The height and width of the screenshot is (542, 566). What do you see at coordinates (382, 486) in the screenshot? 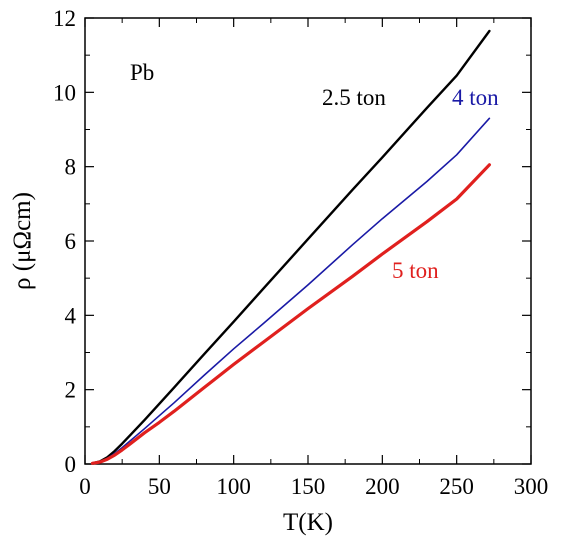
I see `x-tick-label: 200` at bounding box center [382, 486].